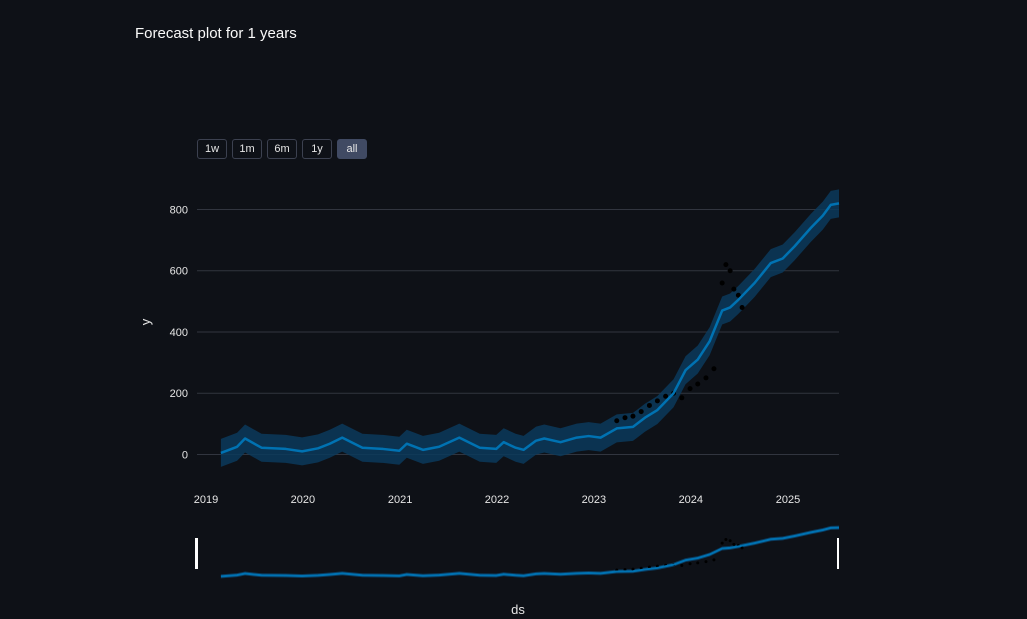 This screenshot has width=1027, height=619. What do you see at coordinates (594, 500) in the screenshot?
I see `x-tick-label: 2023` at bounding box center [594, 500].